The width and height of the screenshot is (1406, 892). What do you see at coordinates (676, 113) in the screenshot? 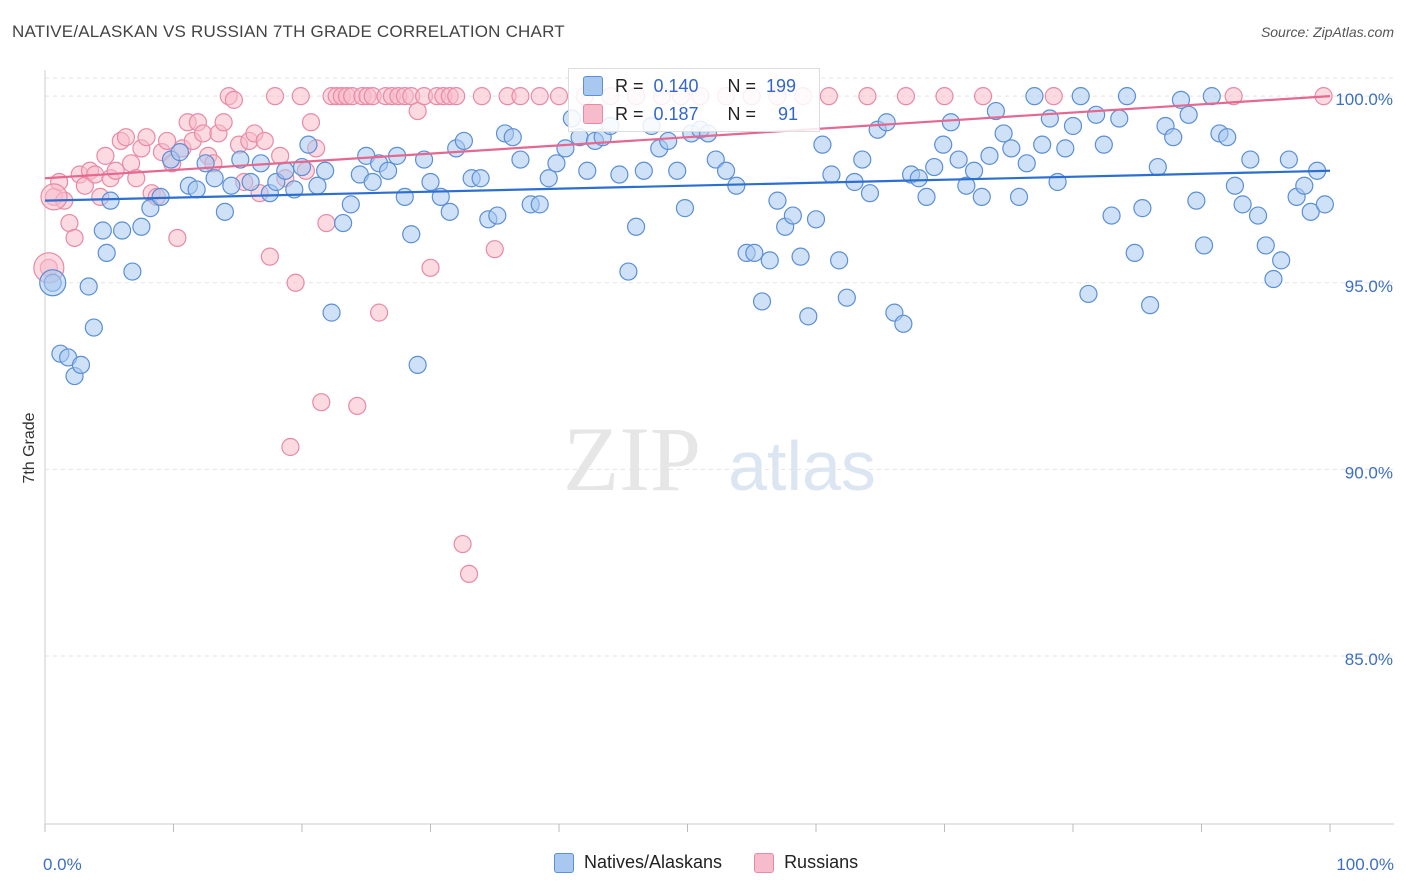
I see `legend-r-value: 0.187` at bounding box center [676, 113].